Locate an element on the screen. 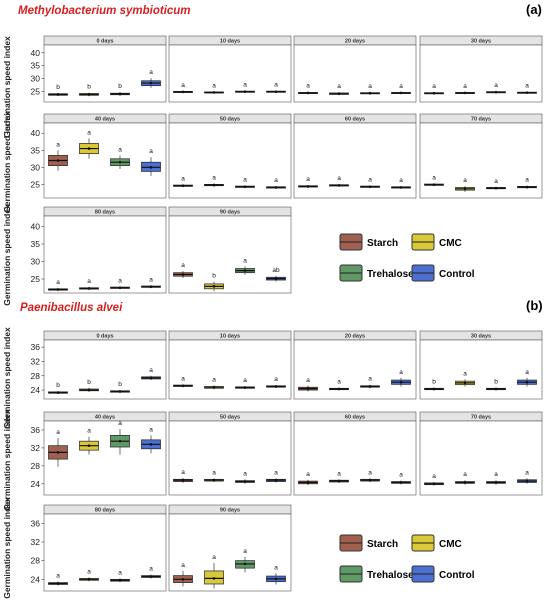 The image size is (550, 600). y-tick-label: 25 is located at coordinates (36, 279).